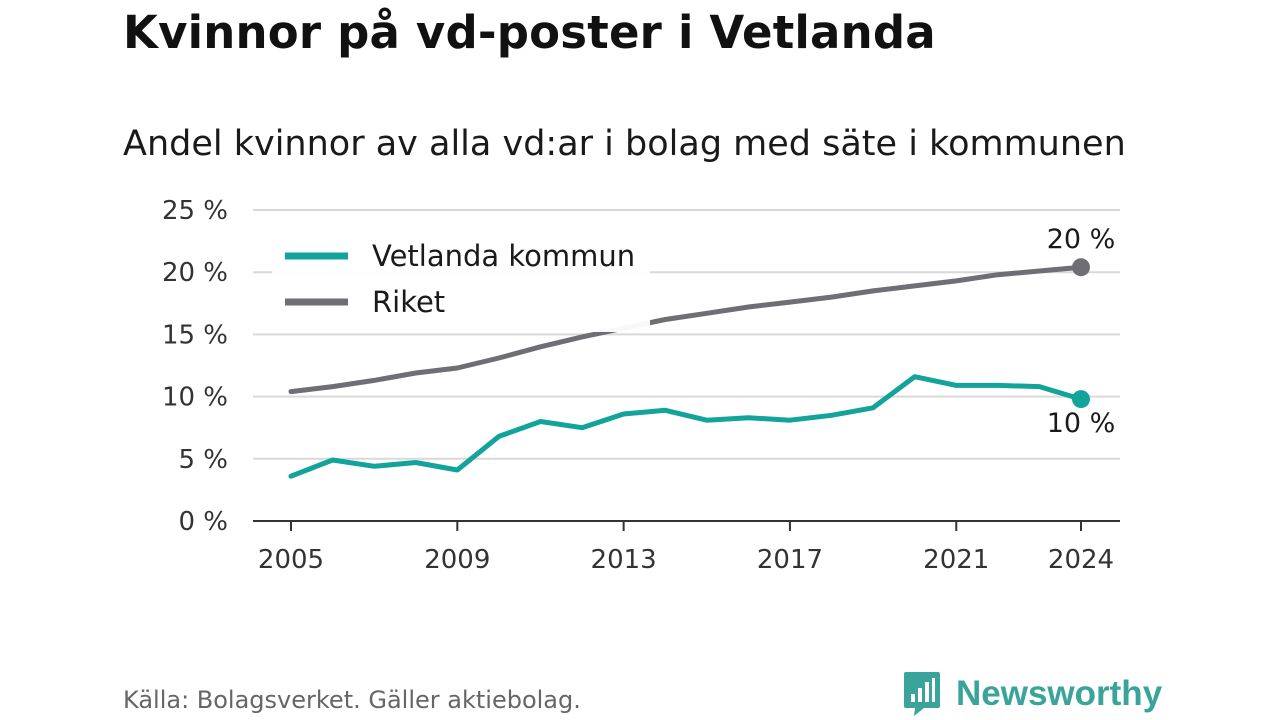 Image resolution: width=1280 pixels, height=720 pixels. I want to click on x-tick-label: 2013, so click(624, 560).